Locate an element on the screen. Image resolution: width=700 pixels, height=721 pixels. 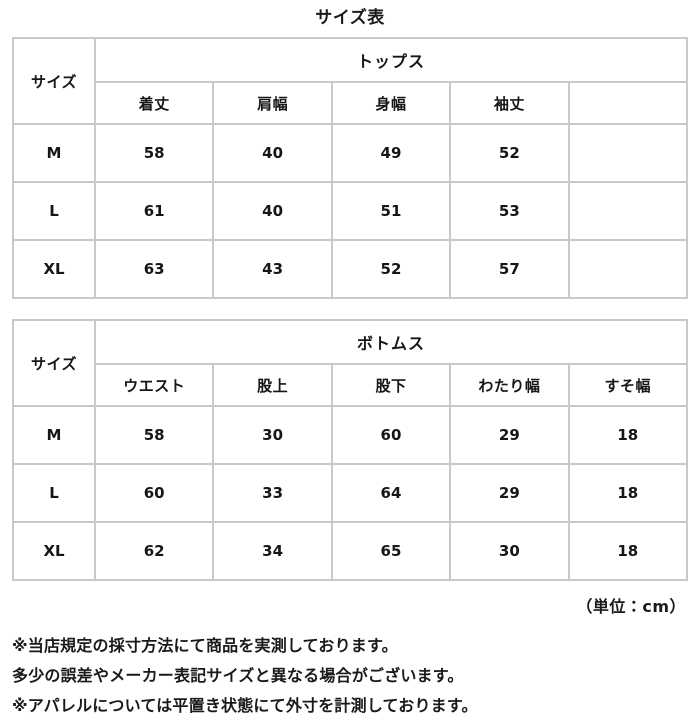
table-separator is located at coordinates (350, 309).